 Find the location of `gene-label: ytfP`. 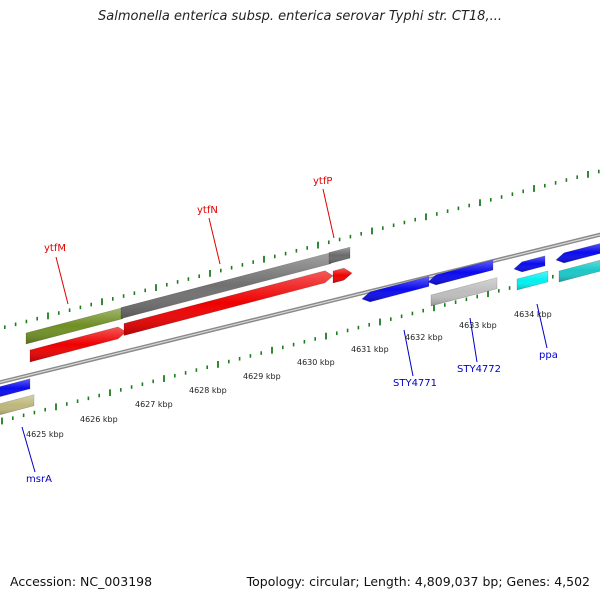

gene-label: ytfP is located at coordinates (322, 181).